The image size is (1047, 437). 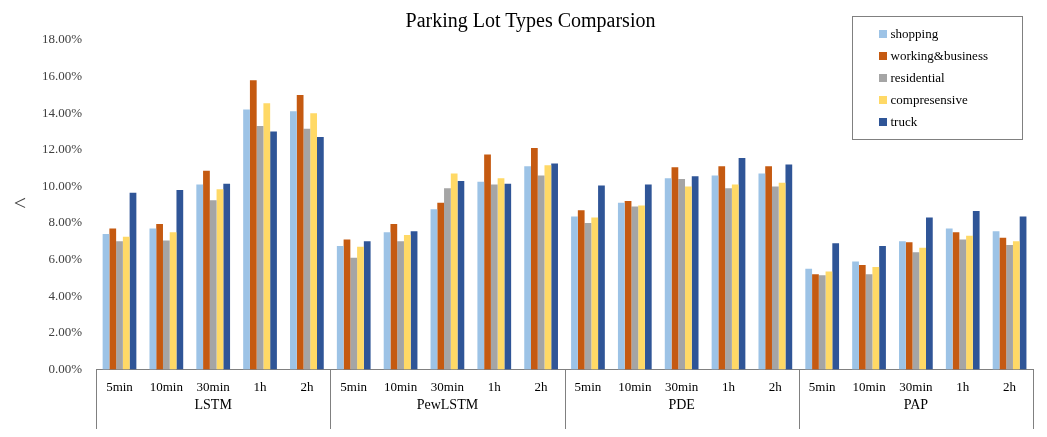 I want to click on text: PewLSTM, so click(x=447, y=405).